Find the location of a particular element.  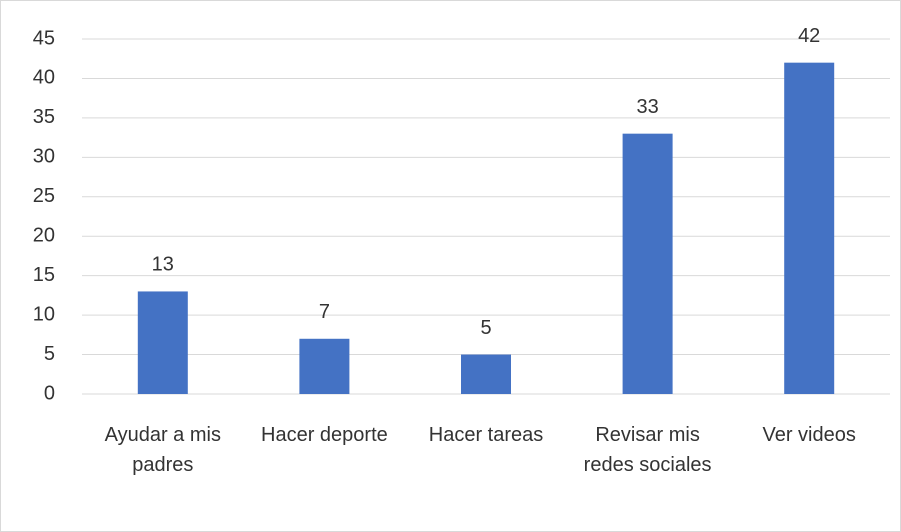

y-tick-label: 15 is located at coordinates (44, 275).